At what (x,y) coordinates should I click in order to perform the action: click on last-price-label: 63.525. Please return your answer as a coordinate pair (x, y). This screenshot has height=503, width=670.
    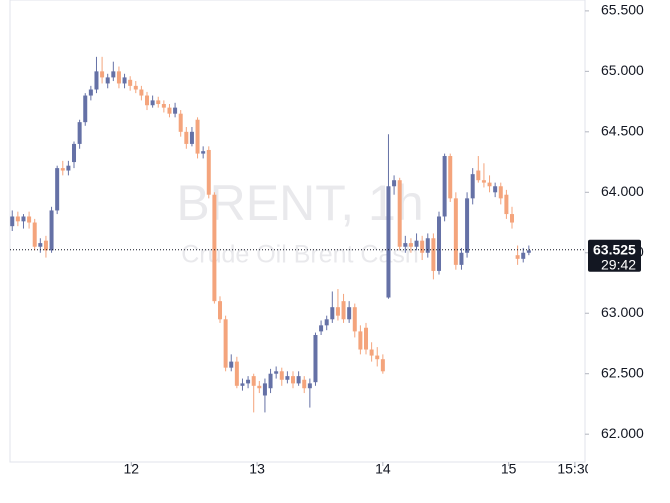
    Looking at the image, I should click on (614, 249).